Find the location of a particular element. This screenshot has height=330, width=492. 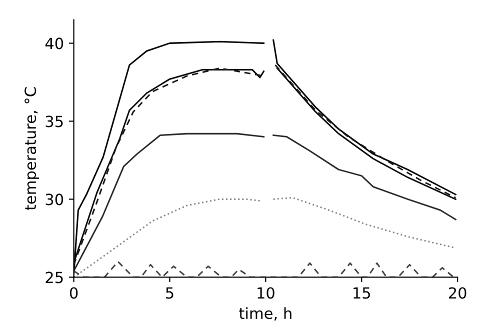

y-tick-label: 30 is located at coordinates (55, 200).